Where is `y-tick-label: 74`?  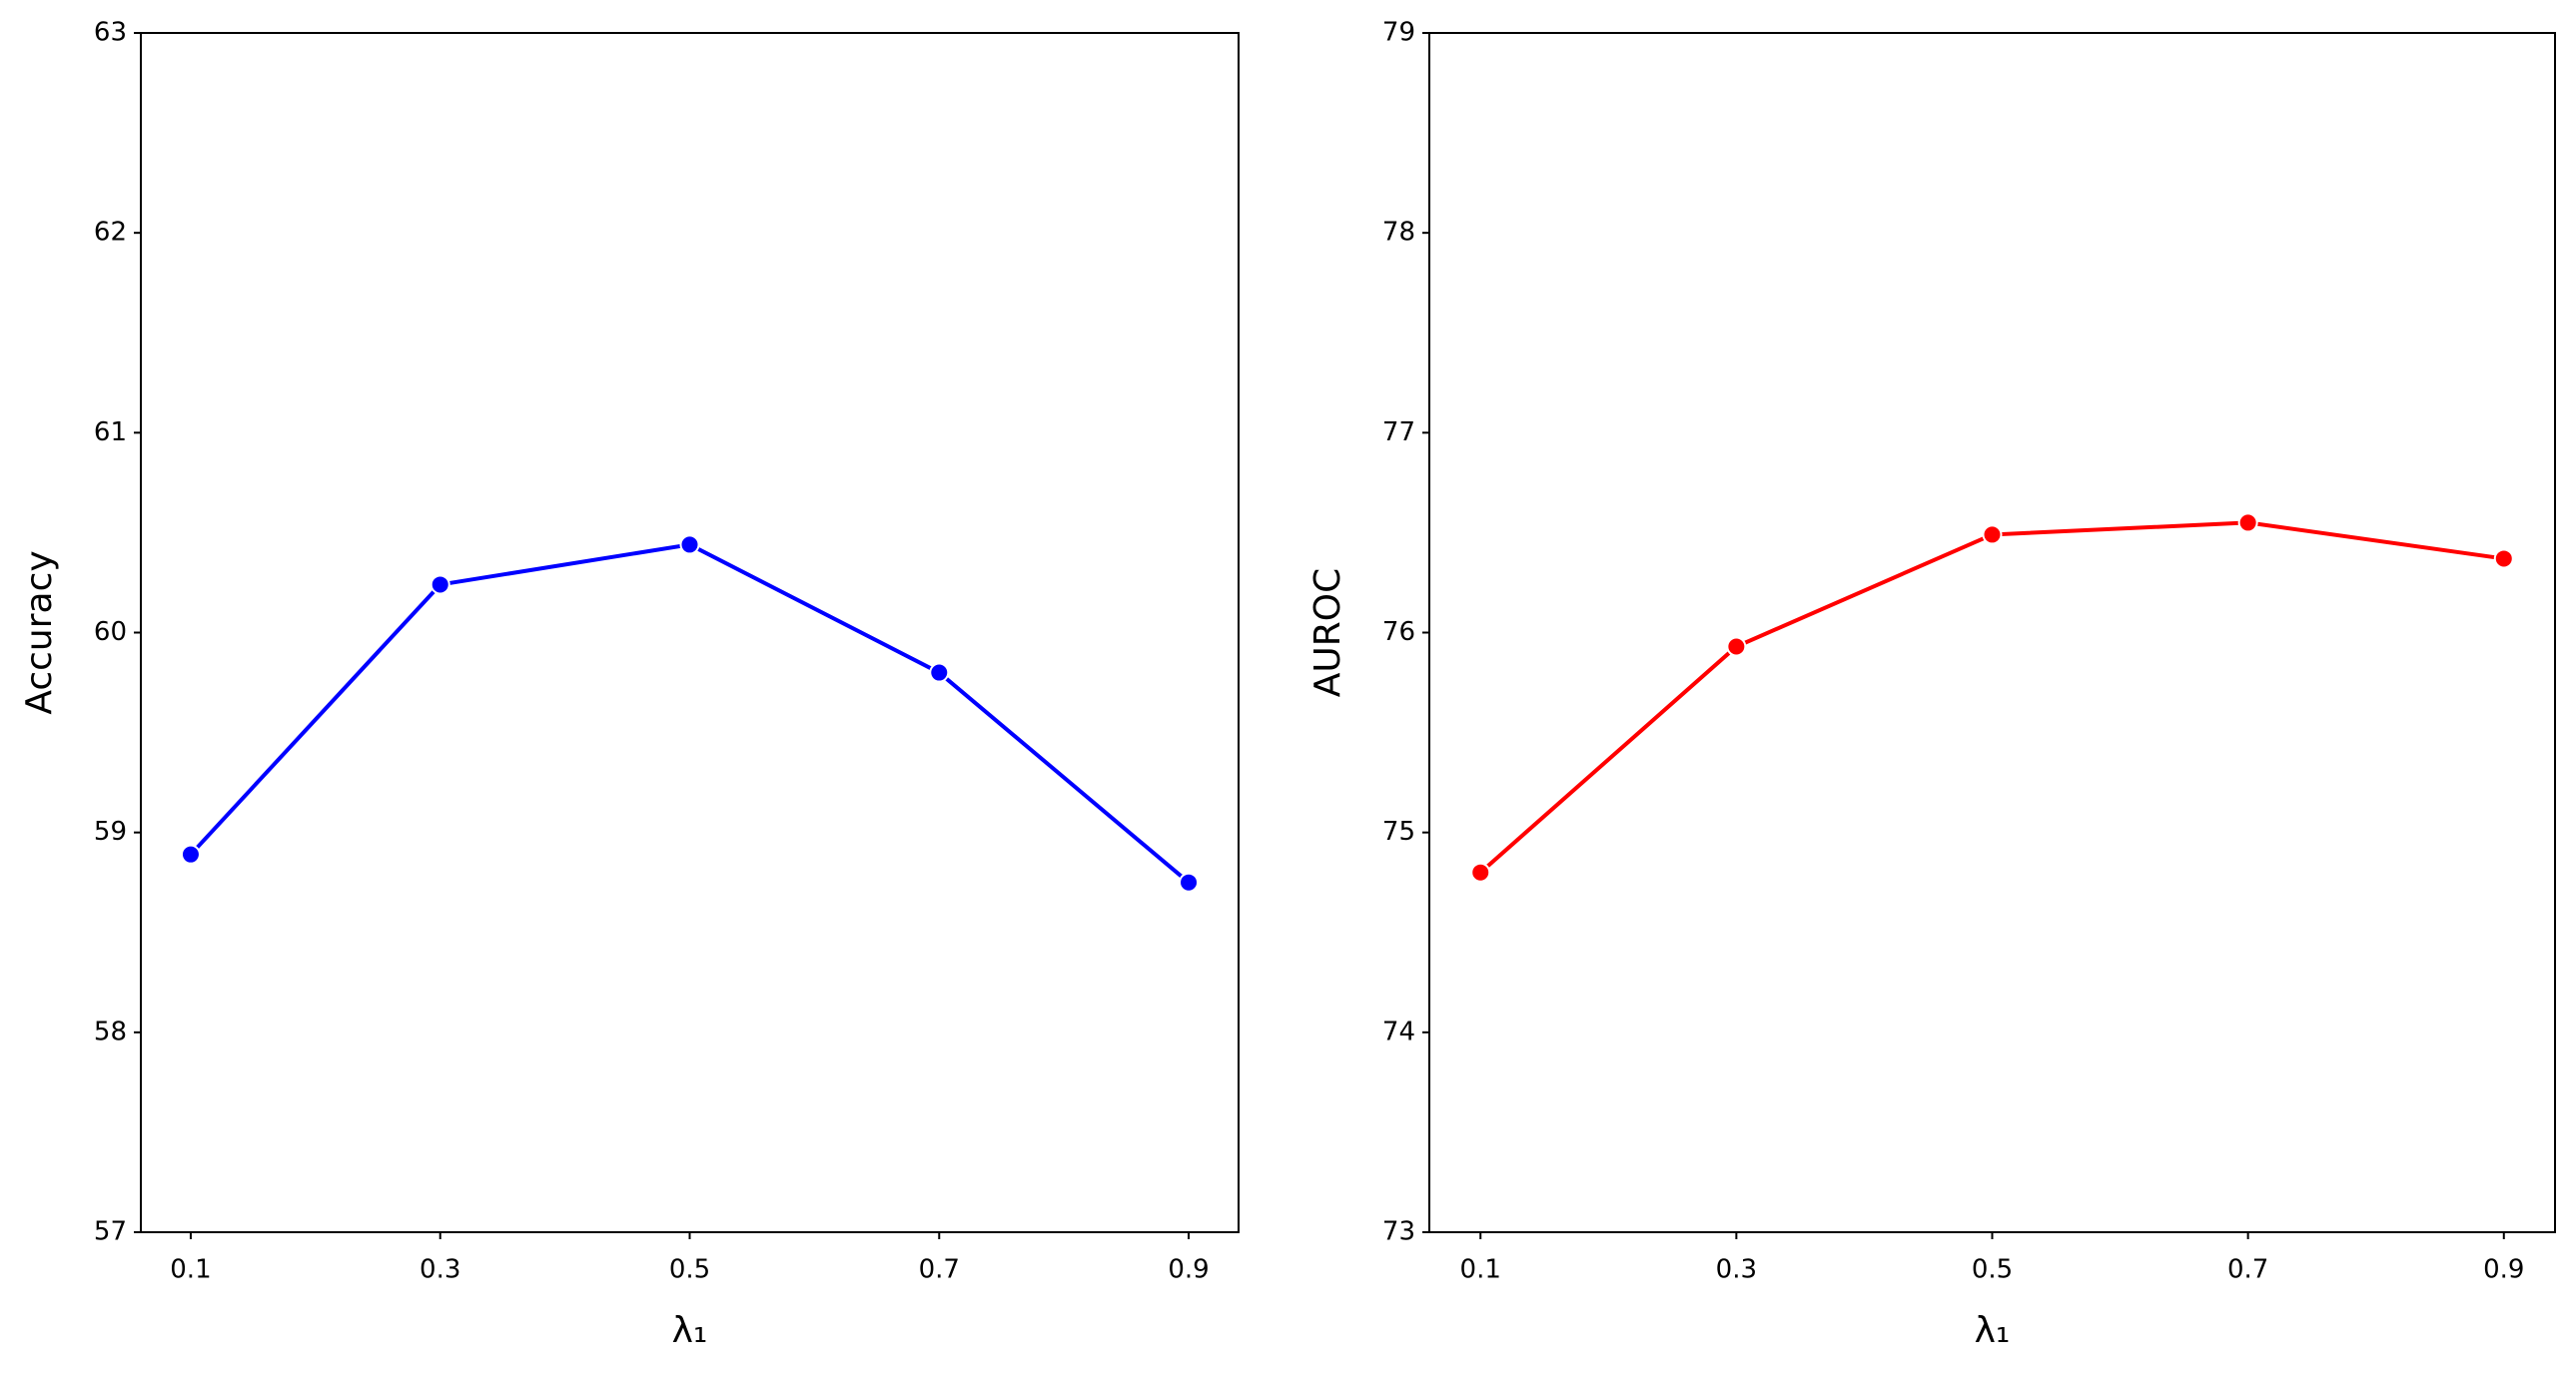
y-tick-label: 74 is located at coordinates (1398, 1031).